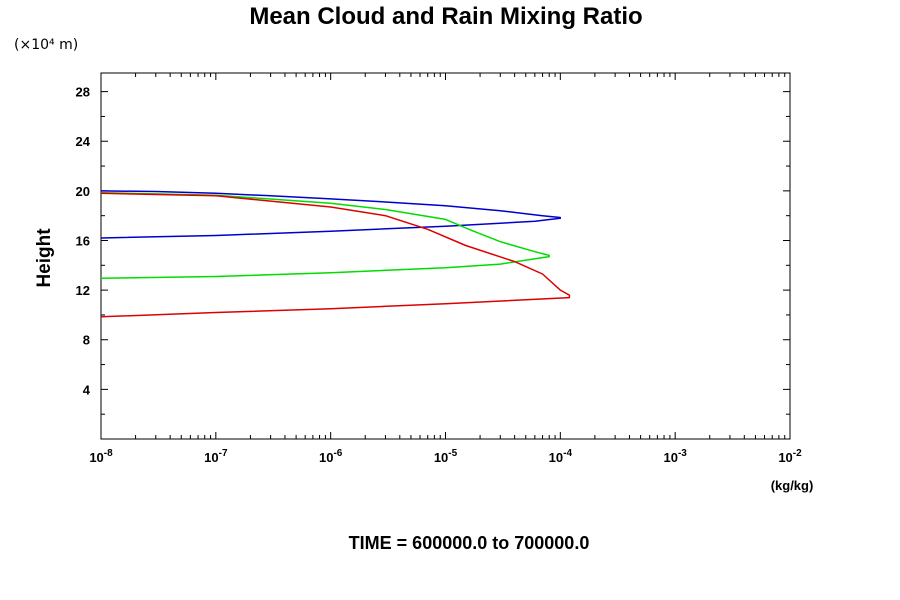 The image size is (900, 600). Describe the element at coordinates (44, 258) in the screenshot. I see `y-axis-label: Height` at that location.